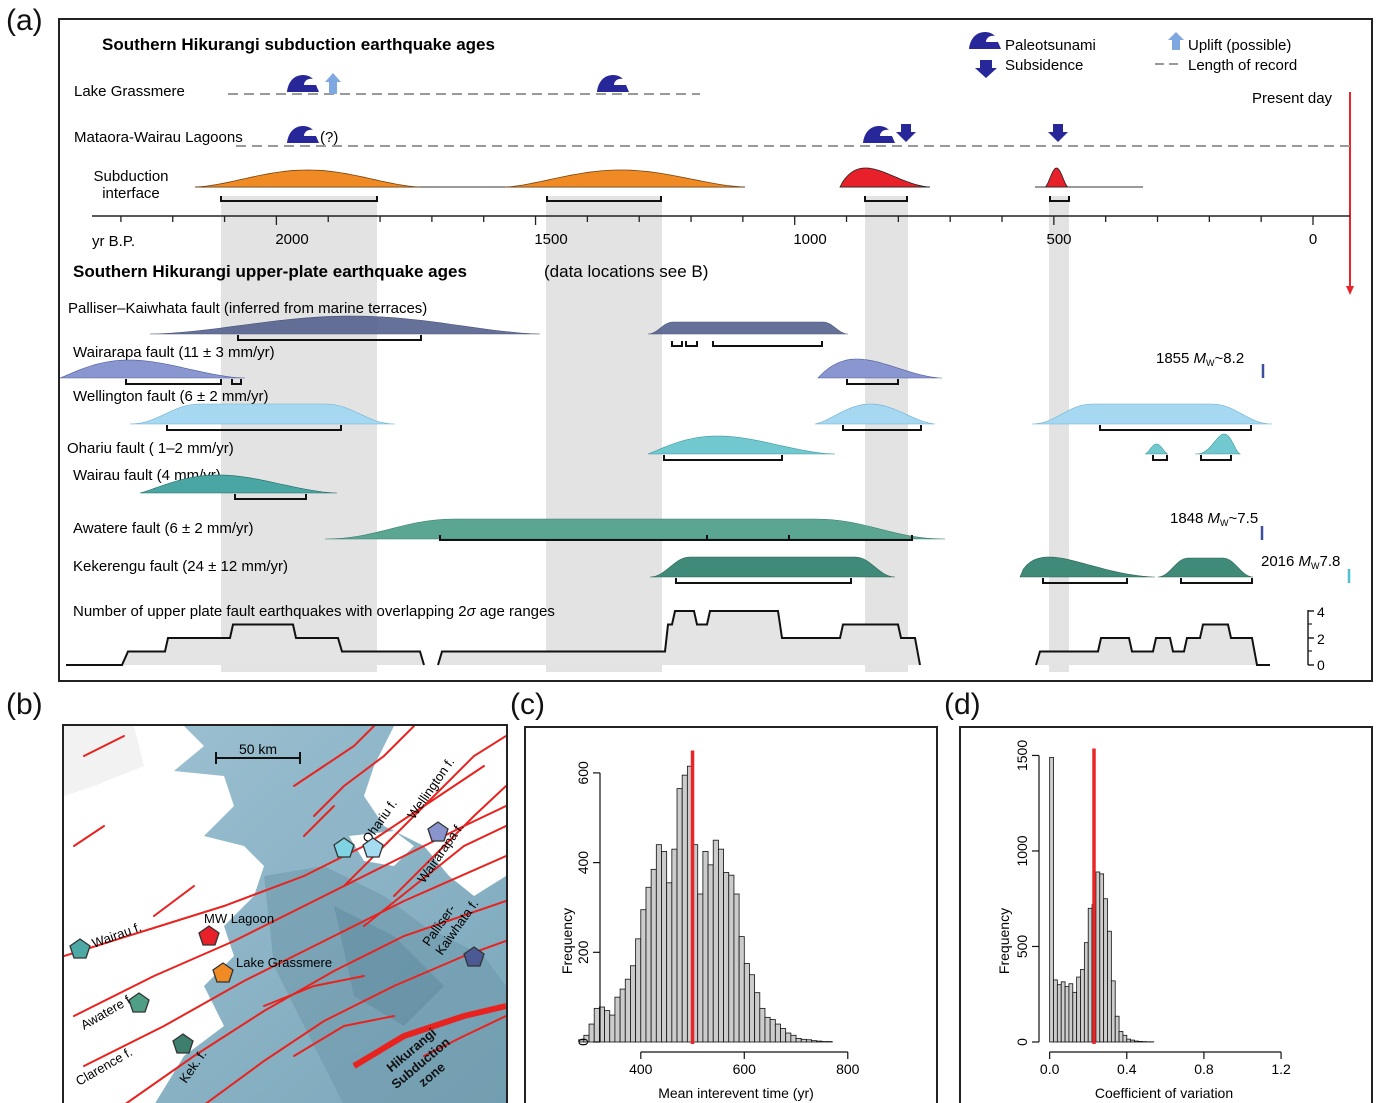 The width and height of the screenshot is (1379, 1103). What do you see at coordinates (239, 918) in the screenshot?
I see `label-mw-lagoon: MW Lagoon` at bounding box center [239, 918].